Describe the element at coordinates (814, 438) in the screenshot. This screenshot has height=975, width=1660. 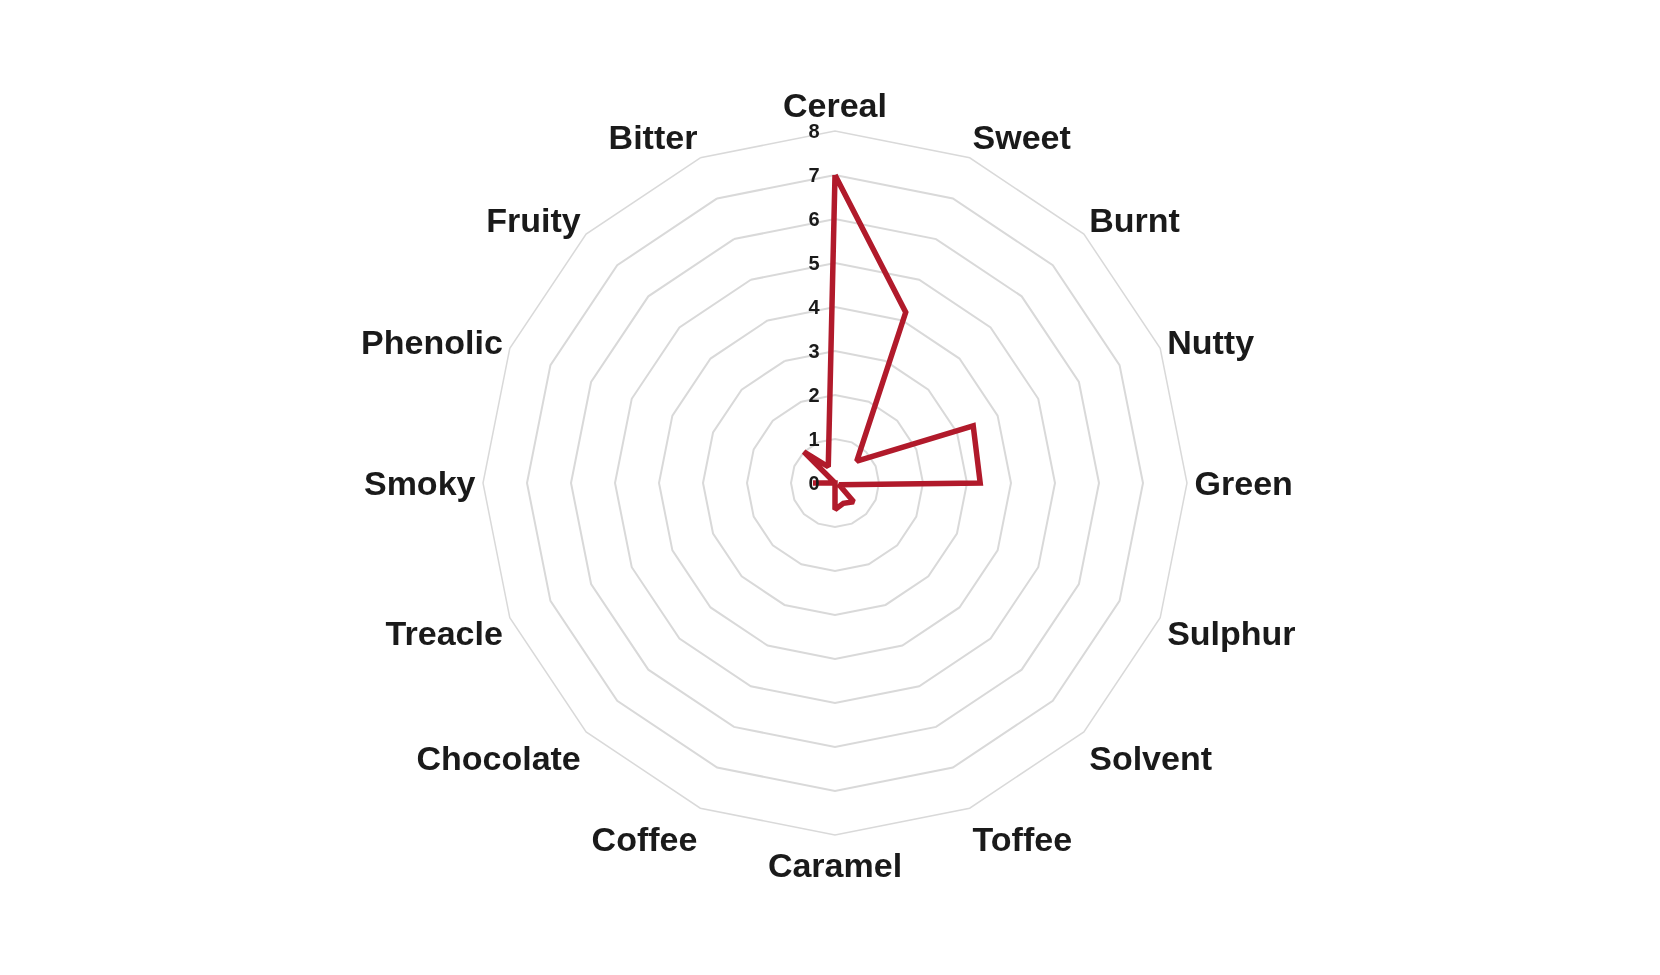
I see `y-tick-label: 1` at that location.